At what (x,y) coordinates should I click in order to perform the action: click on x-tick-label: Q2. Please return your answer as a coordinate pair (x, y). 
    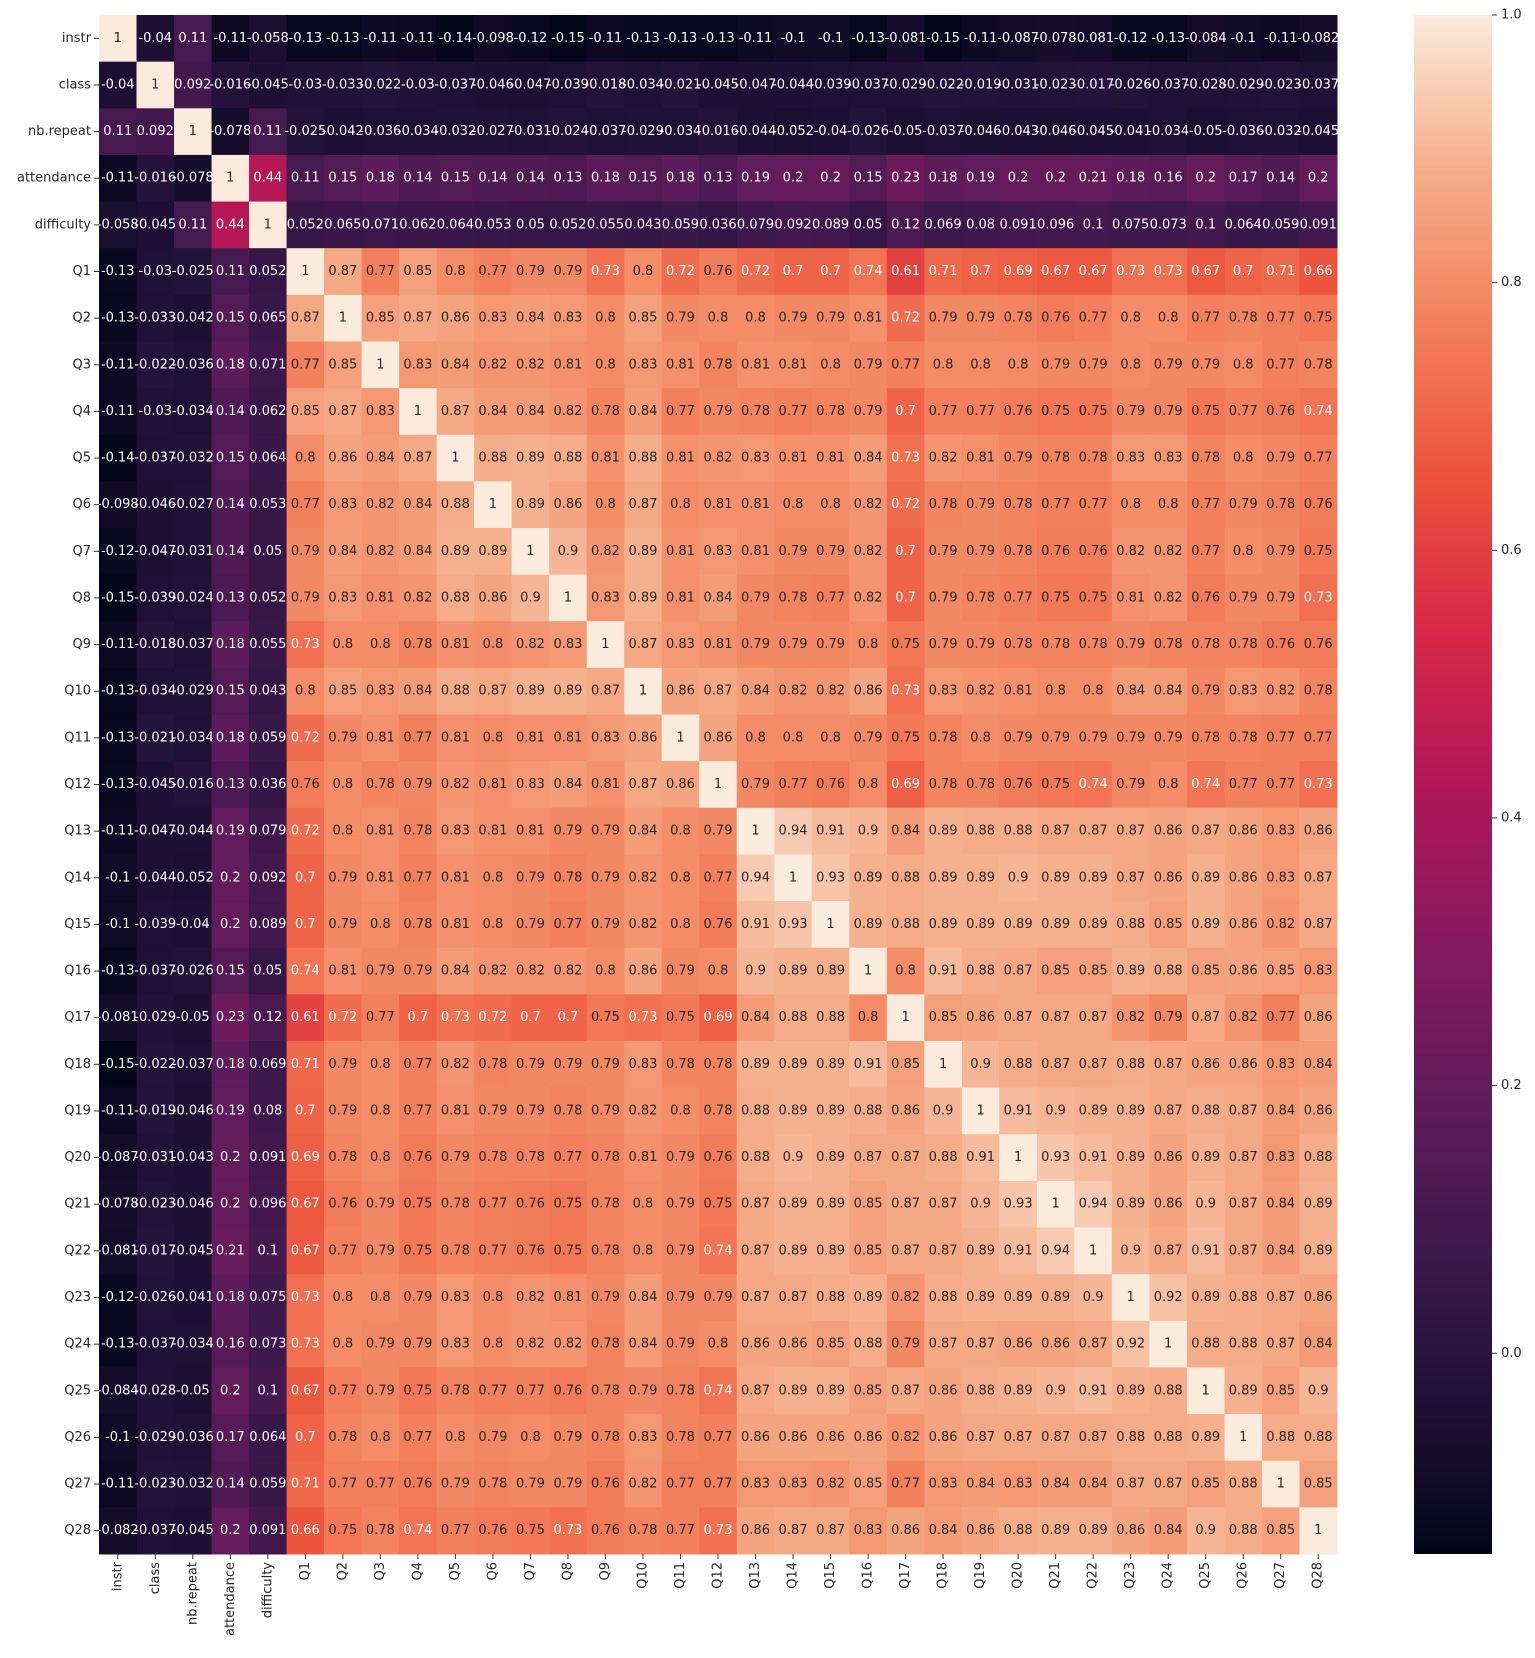
    Looking at the image, I should click on (342, 1571).